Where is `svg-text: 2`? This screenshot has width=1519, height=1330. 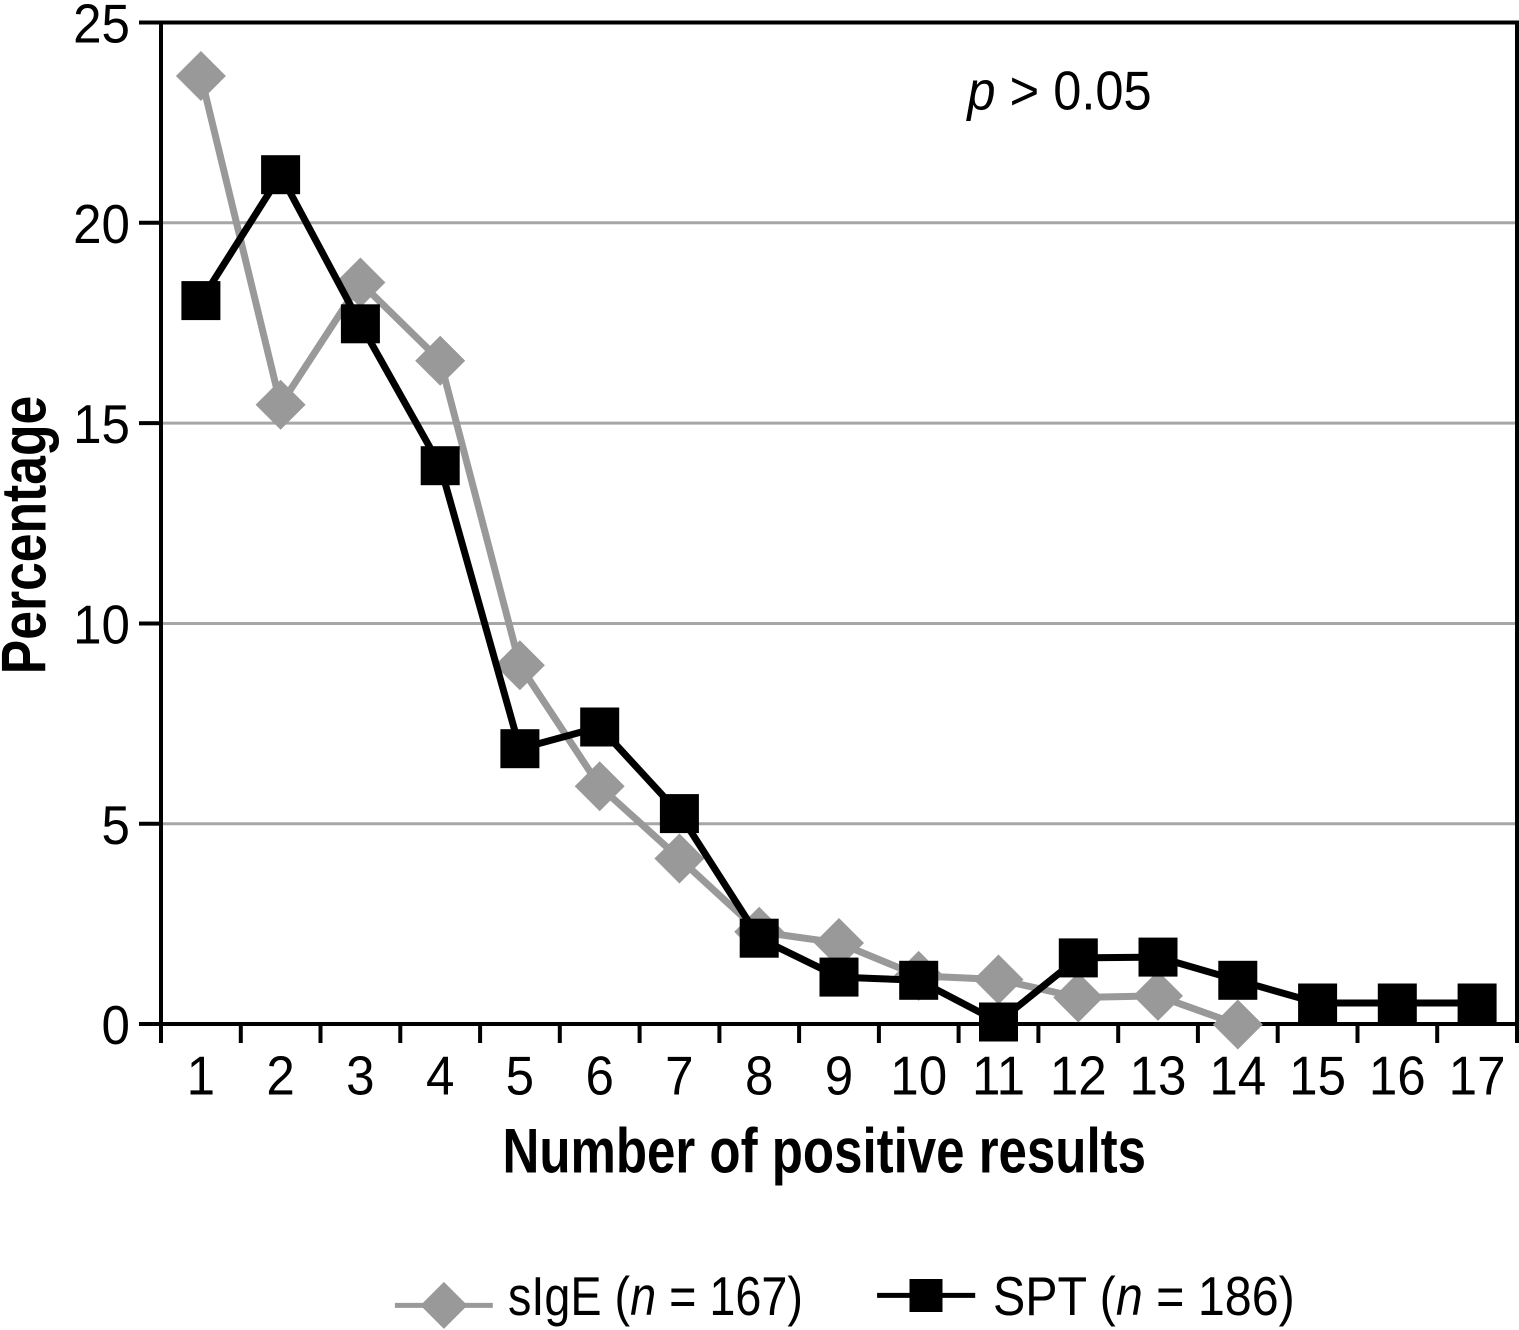 svg-text: 2 is located at coordinates (280, 1076).